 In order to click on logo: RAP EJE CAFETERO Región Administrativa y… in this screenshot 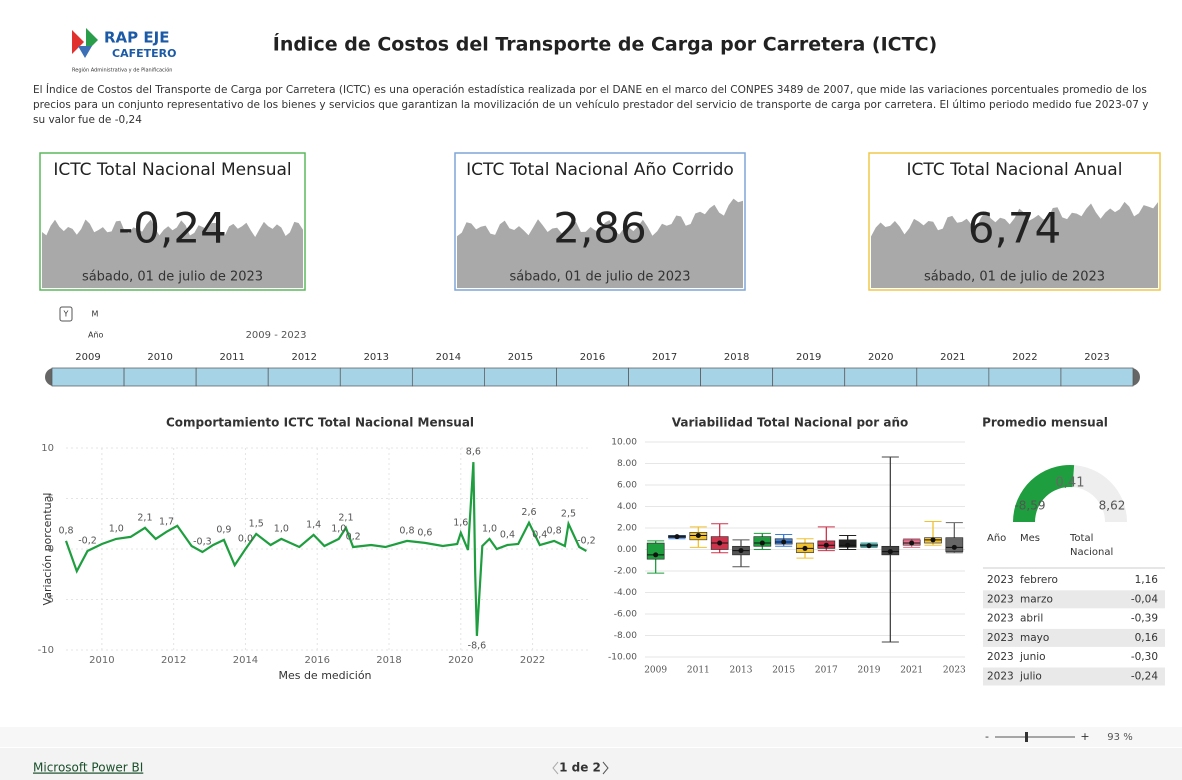, I will do `click(124, 51)`.